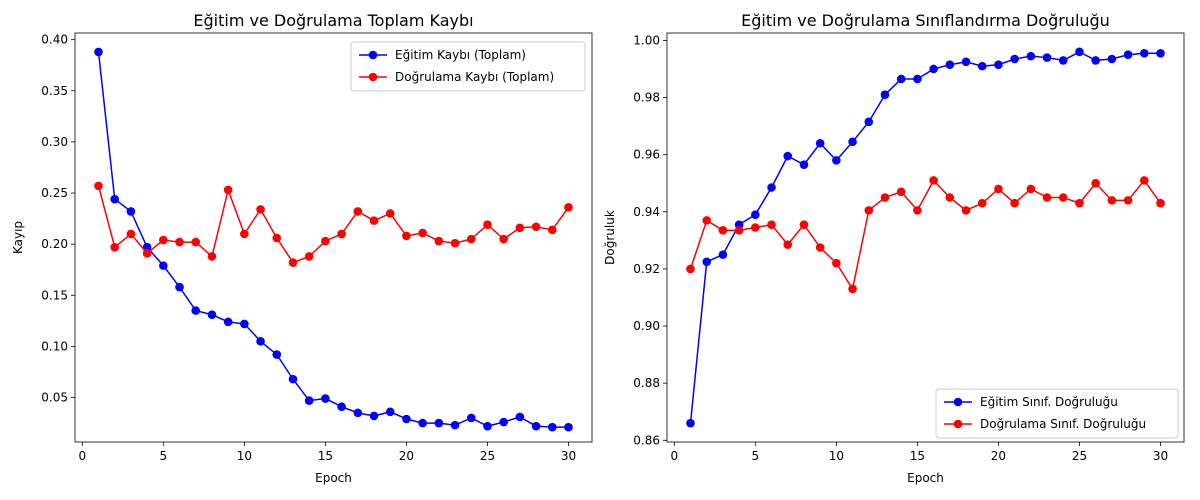 The image size is (1200, 500). What do you see at coordinates (610, 237) in the screenshot?
I see `y-axis-label: Doğruluk` at bounding box center [610, 237].